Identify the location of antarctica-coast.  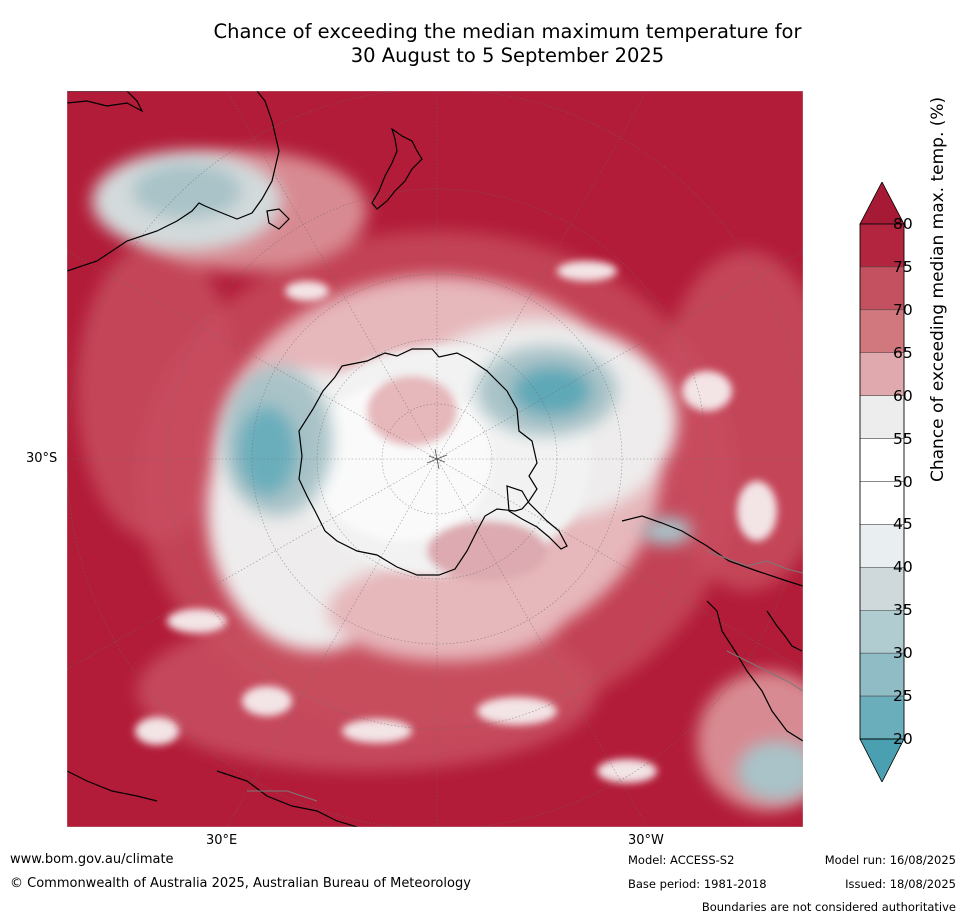
(418, 462).